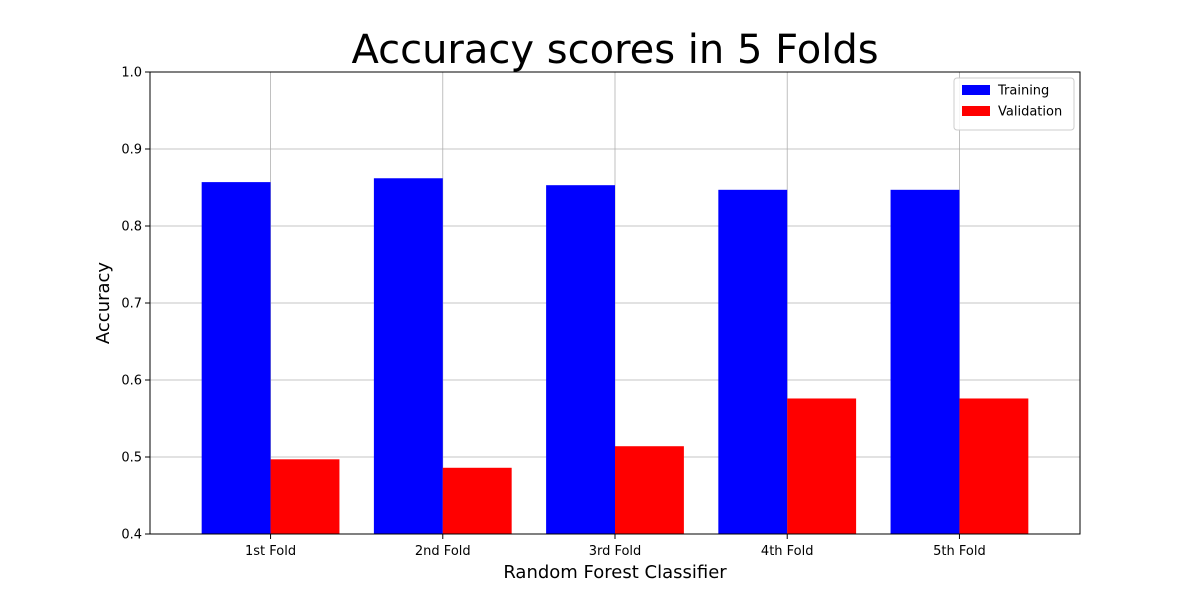  Describe the element at coordinates (787, 551) in the screenshot. I see `x-tick-label: 4th Fold` at that location.